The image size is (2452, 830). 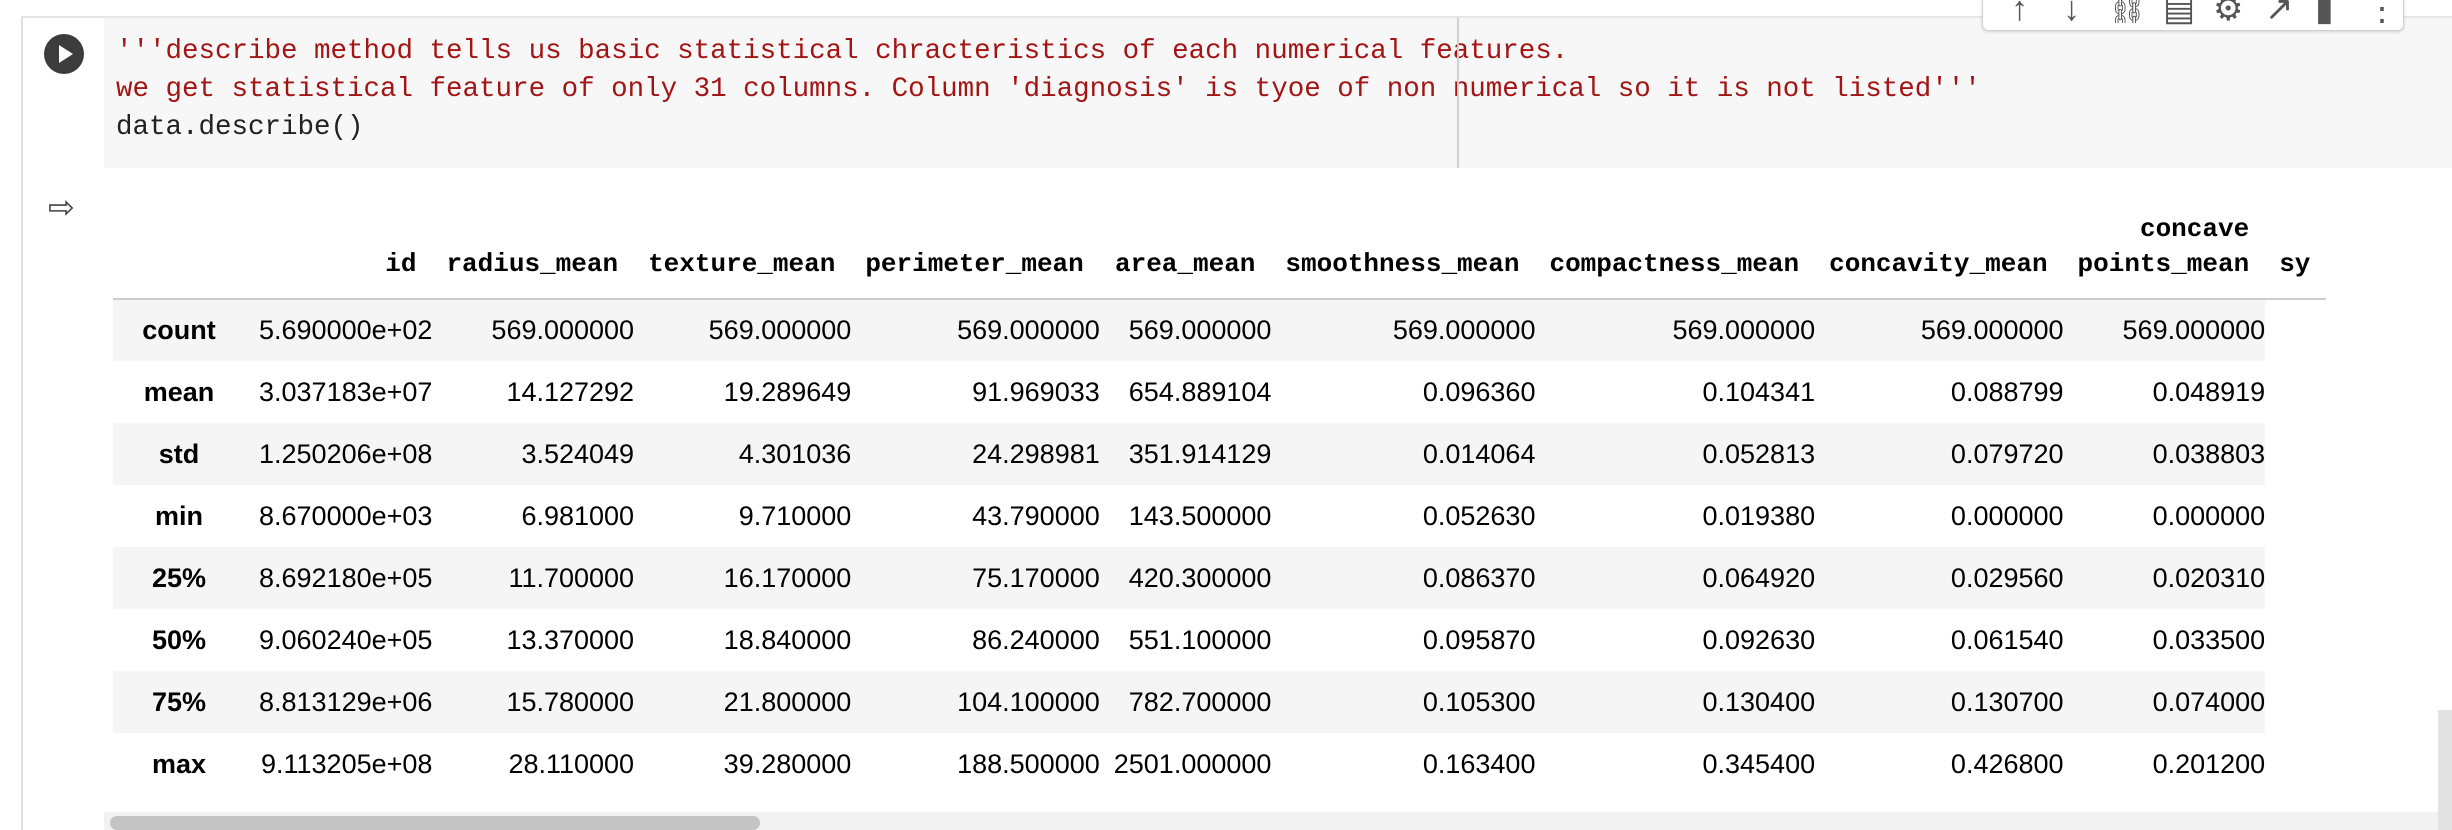 What do you see at coordinates (2007, 391) in the screenshot?
I see `table-cell: 0.088799` at bounding box center [2007, 391].